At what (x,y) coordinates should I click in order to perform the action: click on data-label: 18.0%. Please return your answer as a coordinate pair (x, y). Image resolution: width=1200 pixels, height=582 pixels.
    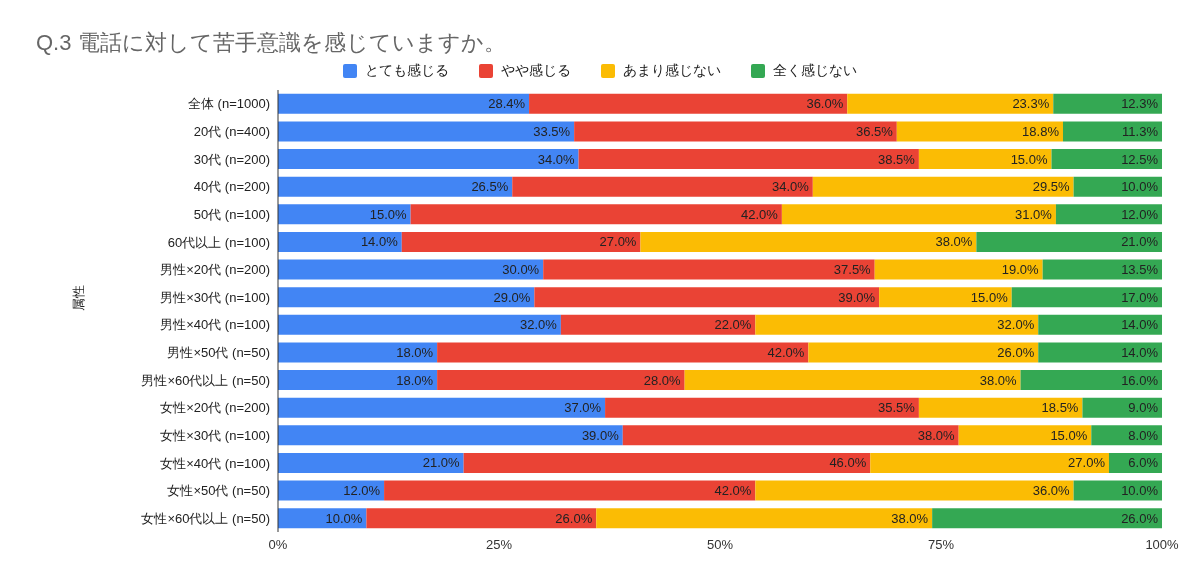
    Looking at the image, I should click on (415, 380).